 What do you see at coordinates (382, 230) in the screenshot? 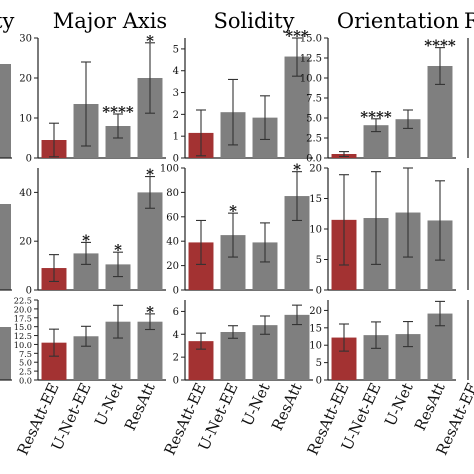
I see `panel-row2-orientation: 0 5 10 15 20` at bounding box center [382, 230].